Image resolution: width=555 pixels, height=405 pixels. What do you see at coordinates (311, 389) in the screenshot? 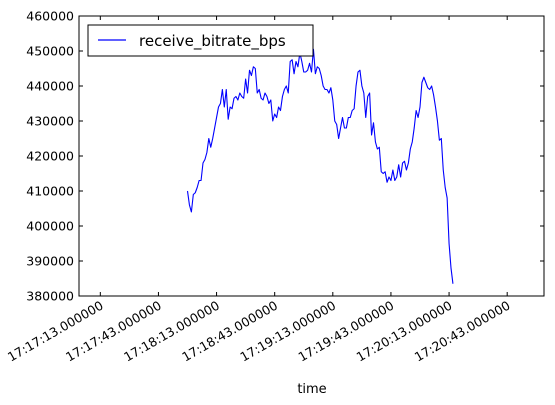
I see `x-axis-label: time` at bounding box center [311, 389].